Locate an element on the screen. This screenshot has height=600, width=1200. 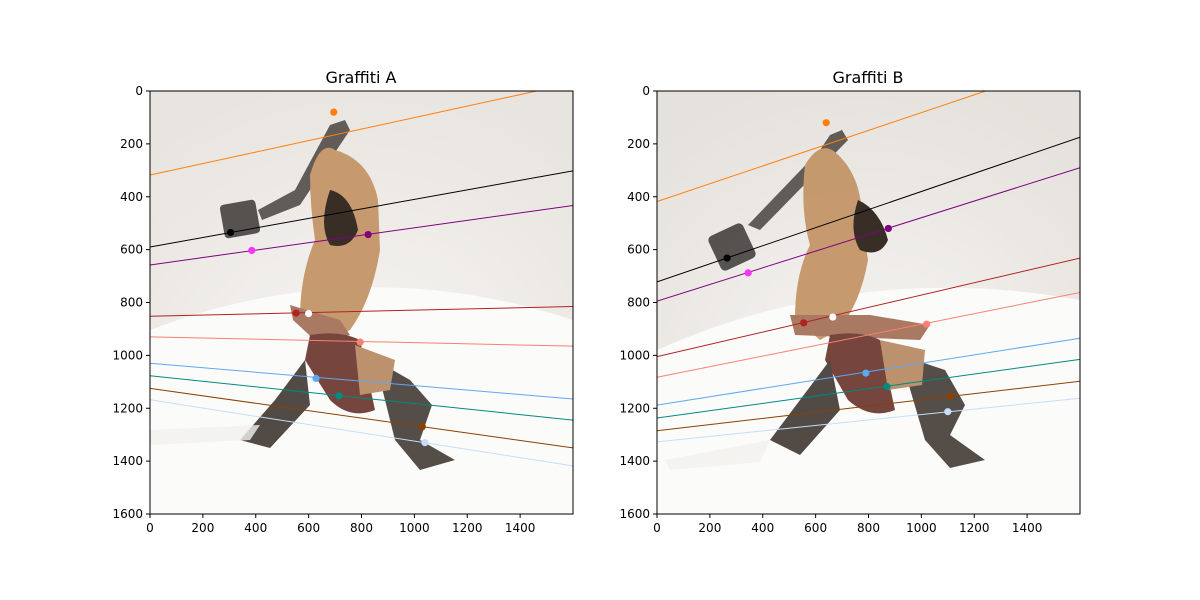
figurine-image is located at coordinates (846, 299).